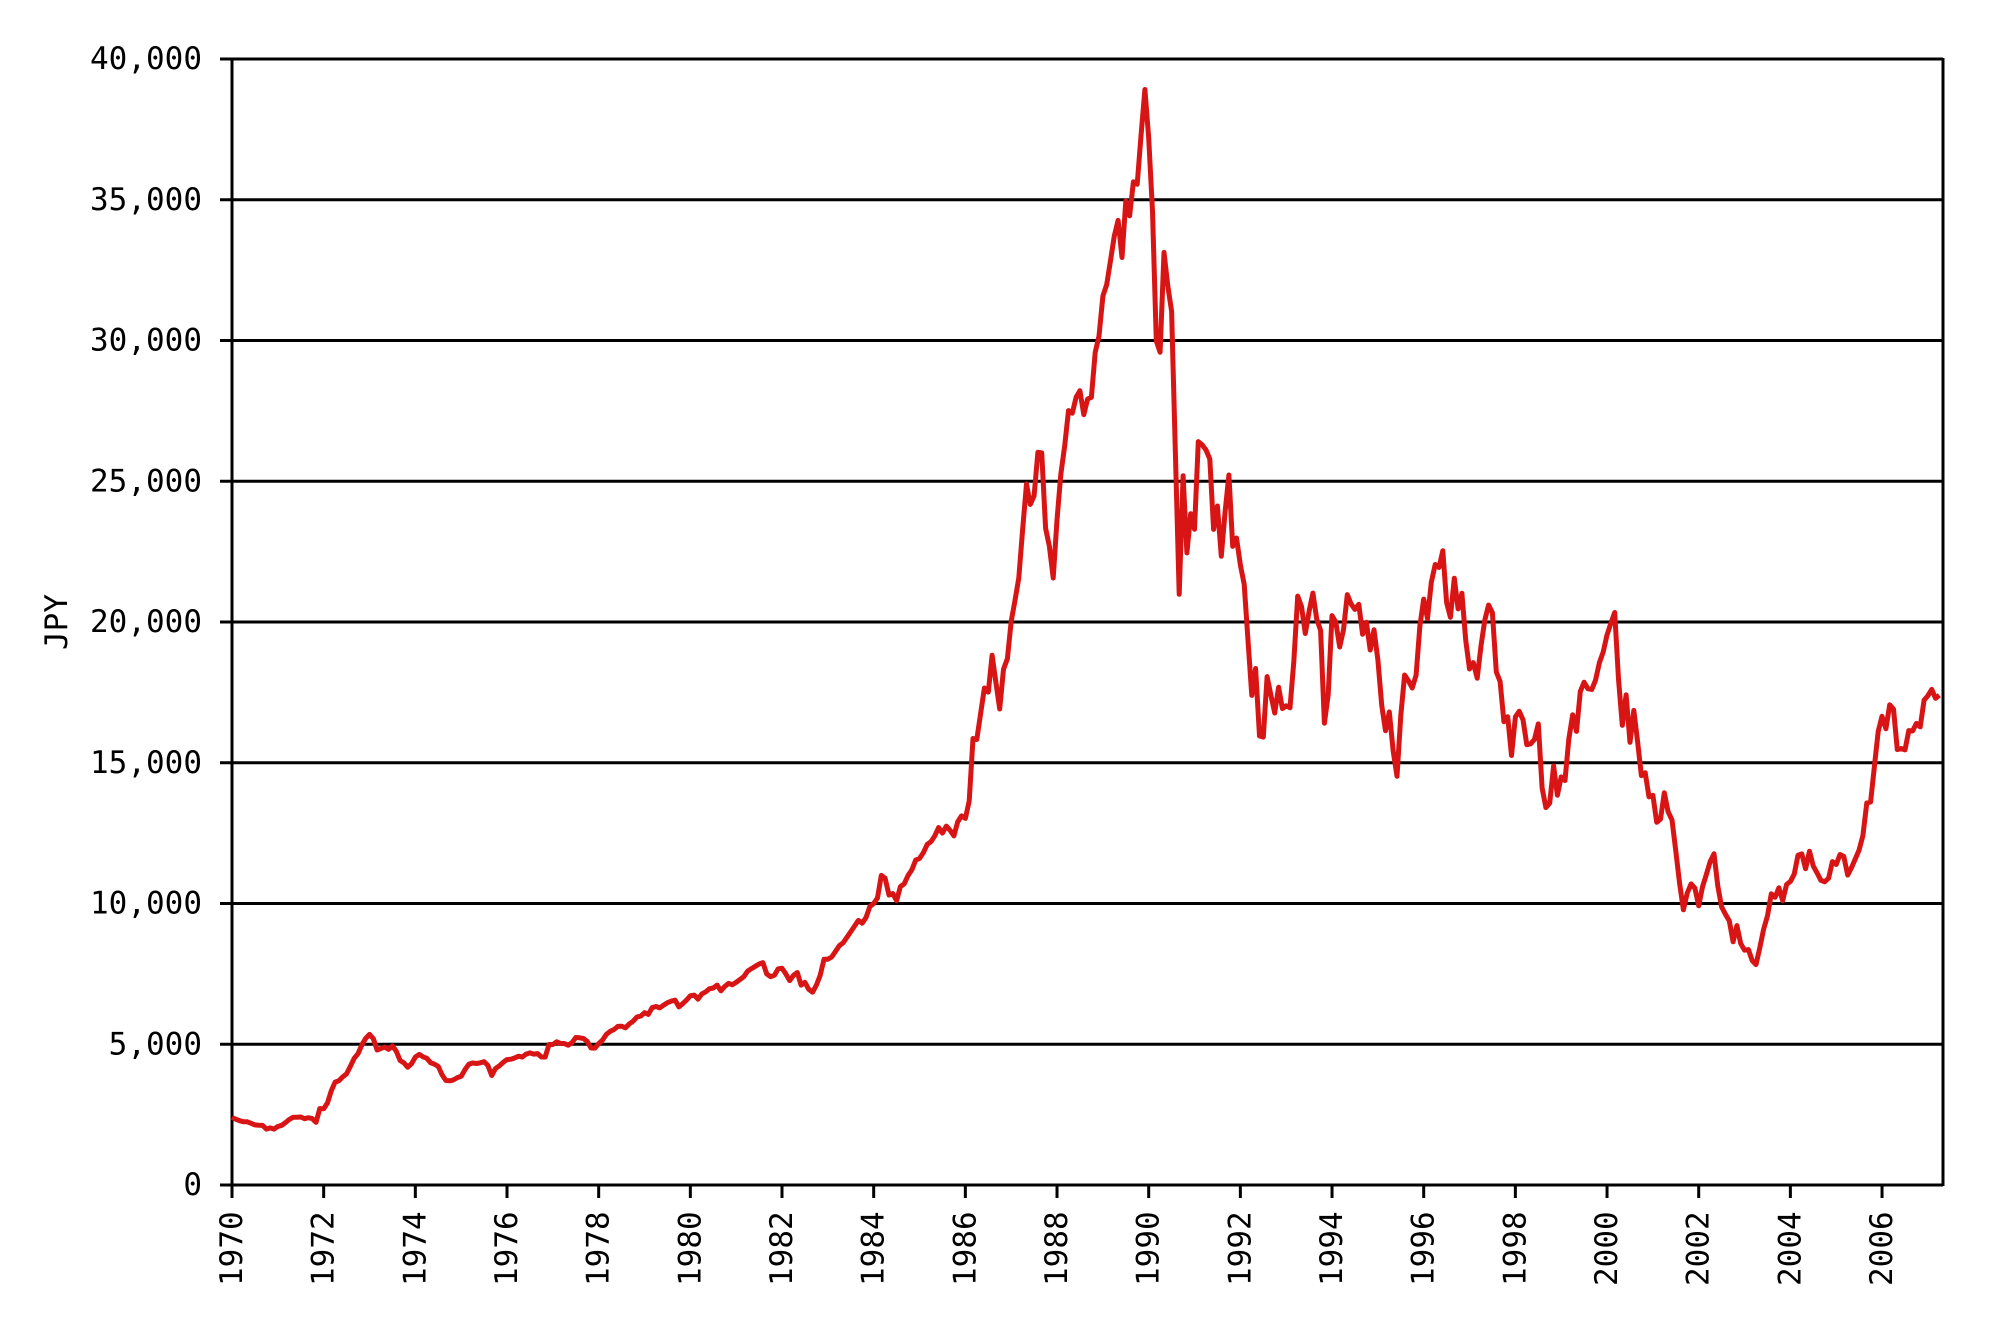  I want to click on x-tick-label: 1988, so click(1057, 1248).